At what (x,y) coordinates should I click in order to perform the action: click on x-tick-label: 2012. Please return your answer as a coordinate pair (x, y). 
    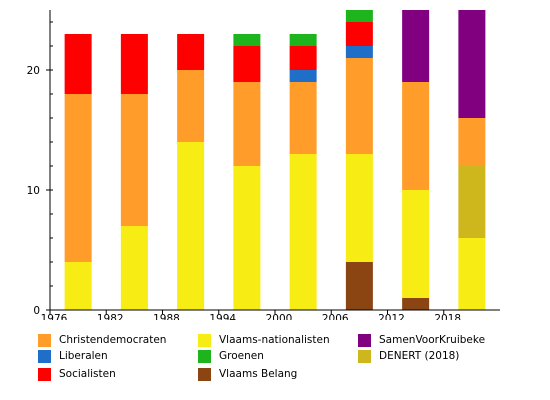
    Looking at the image, I should click on (391, 316).